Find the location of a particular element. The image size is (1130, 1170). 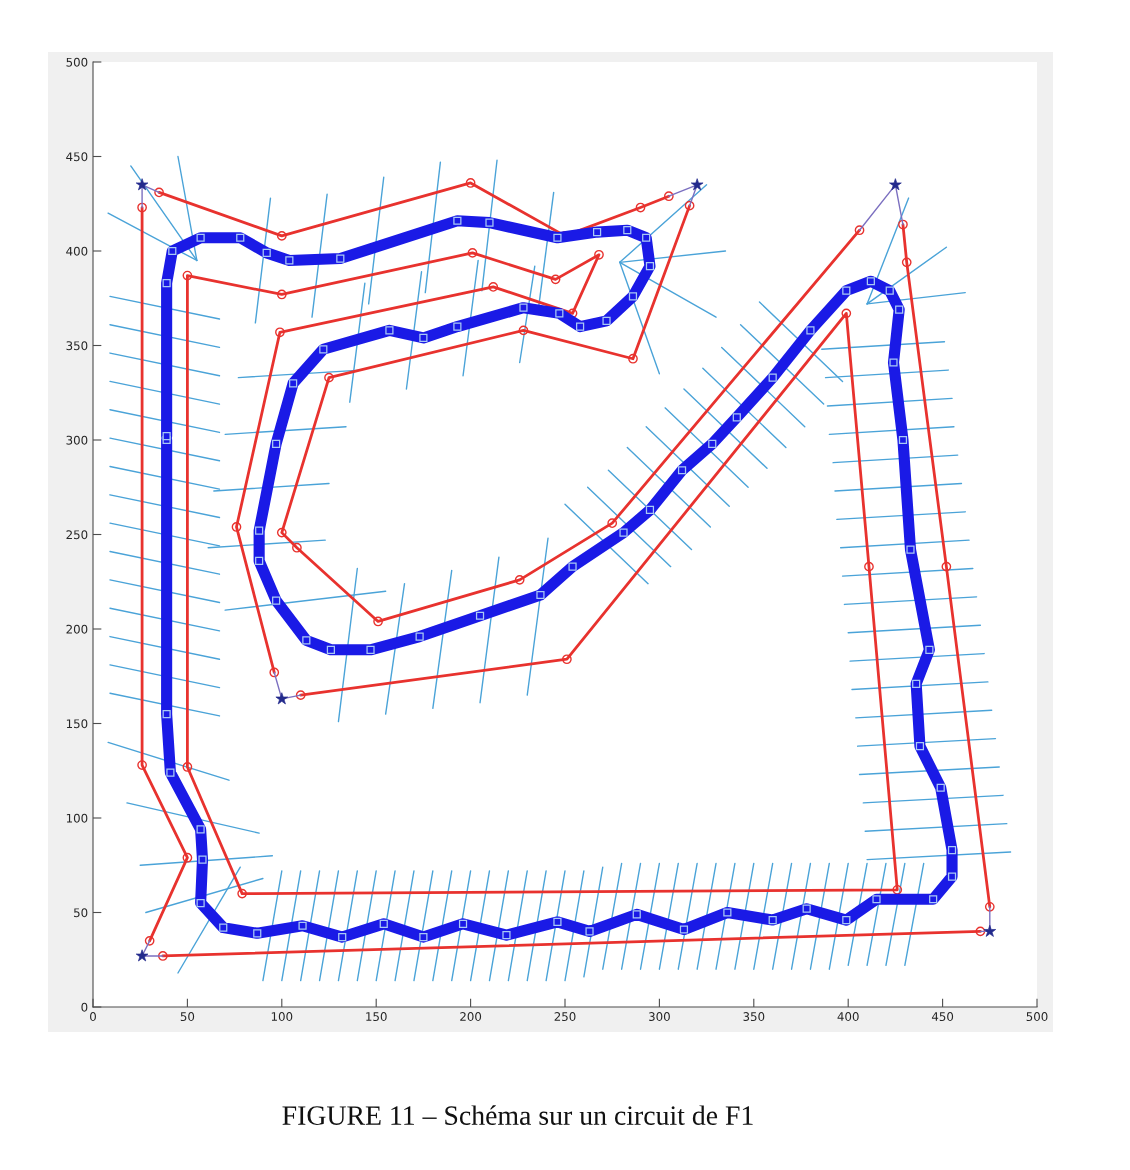

x-tick-label: 100 is located at coordinates (282, 1016).